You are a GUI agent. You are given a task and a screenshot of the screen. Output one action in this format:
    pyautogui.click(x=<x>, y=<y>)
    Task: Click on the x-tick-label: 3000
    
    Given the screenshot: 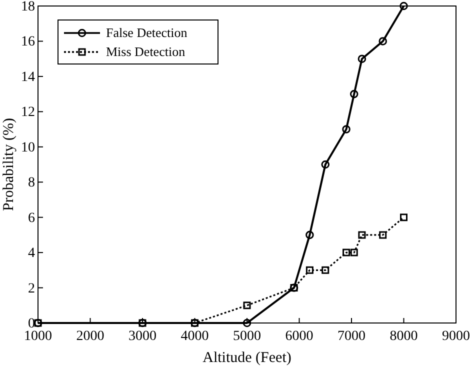 What is the action you would take?
    pyautogui.click(x=142, y=336)
    